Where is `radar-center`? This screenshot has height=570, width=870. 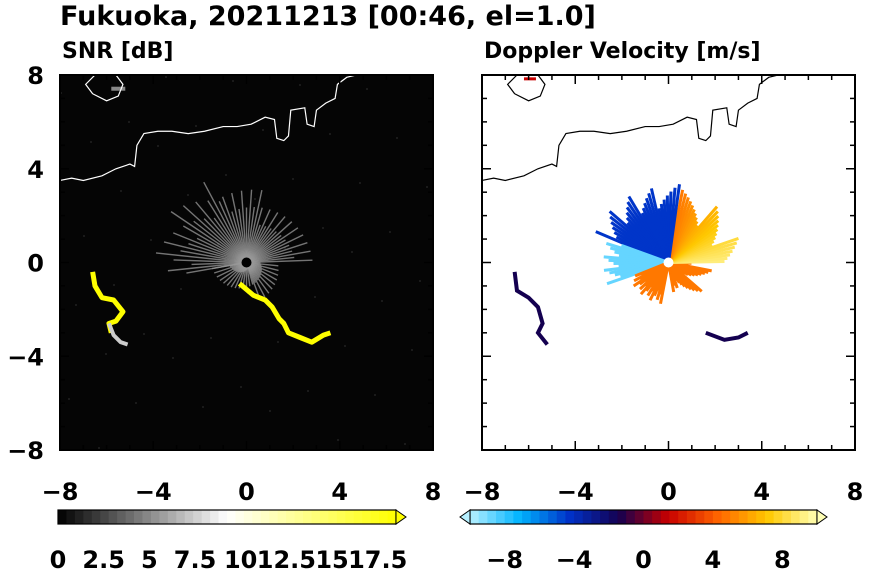
radar-center is located at coordinates (246, 262).